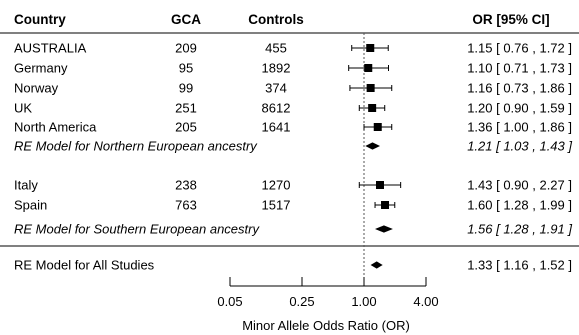 This screenshot has width=579, height=335. I want to click on row-controls: 374, so click(276, 88).